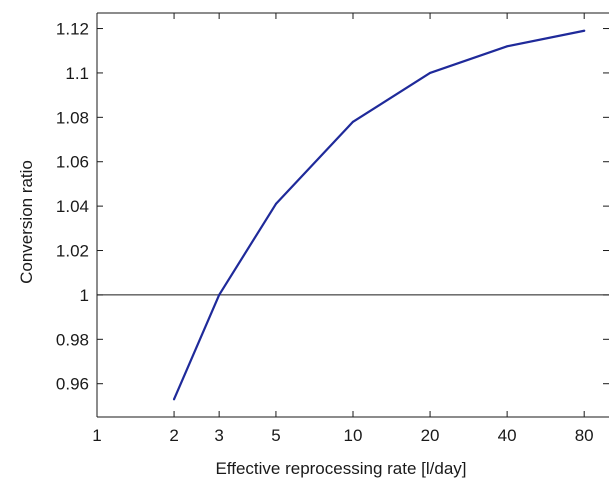  What do you see at coordinates (173, 435) in the screenshot?
I see `x-tick-label: 2` at bounding box center [173, 435].